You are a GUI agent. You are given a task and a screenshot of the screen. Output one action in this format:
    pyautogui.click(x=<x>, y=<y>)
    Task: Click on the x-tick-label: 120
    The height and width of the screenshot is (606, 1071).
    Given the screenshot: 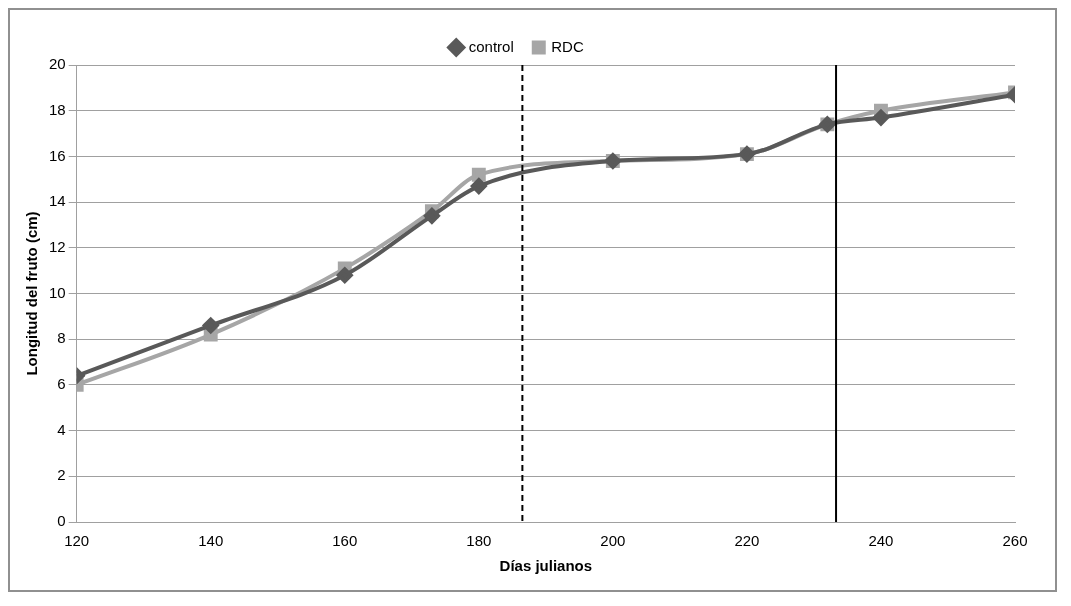 What is the action you would take?
    pyautogui.click(x=77, y=541)
    